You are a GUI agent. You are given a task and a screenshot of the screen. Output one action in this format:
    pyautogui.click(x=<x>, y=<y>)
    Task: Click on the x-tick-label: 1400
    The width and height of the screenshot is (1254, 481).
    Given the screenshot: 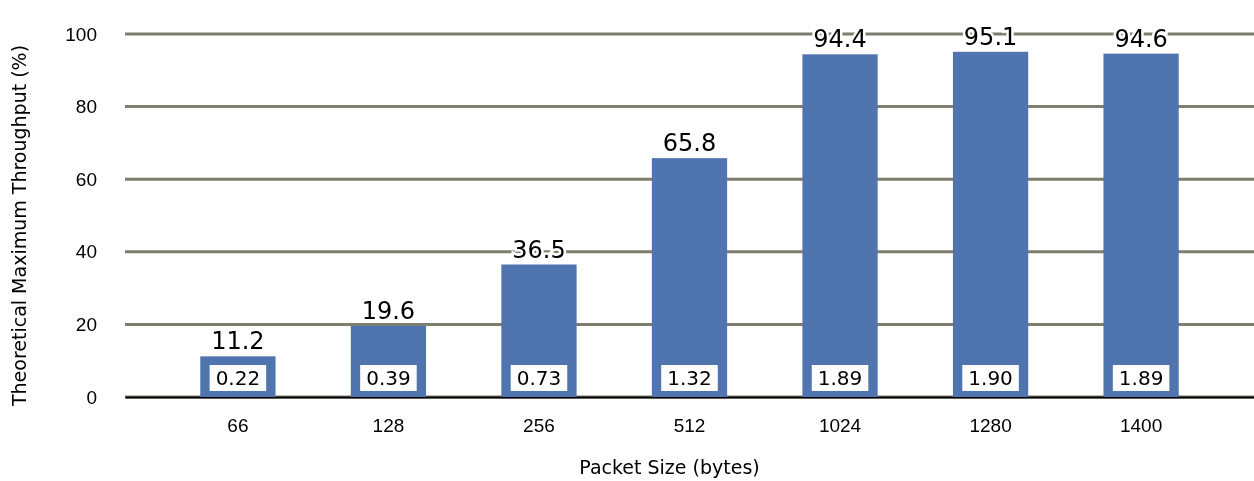 What is the action you would take?
    pyautogui.click(x=1141, y=426)
    